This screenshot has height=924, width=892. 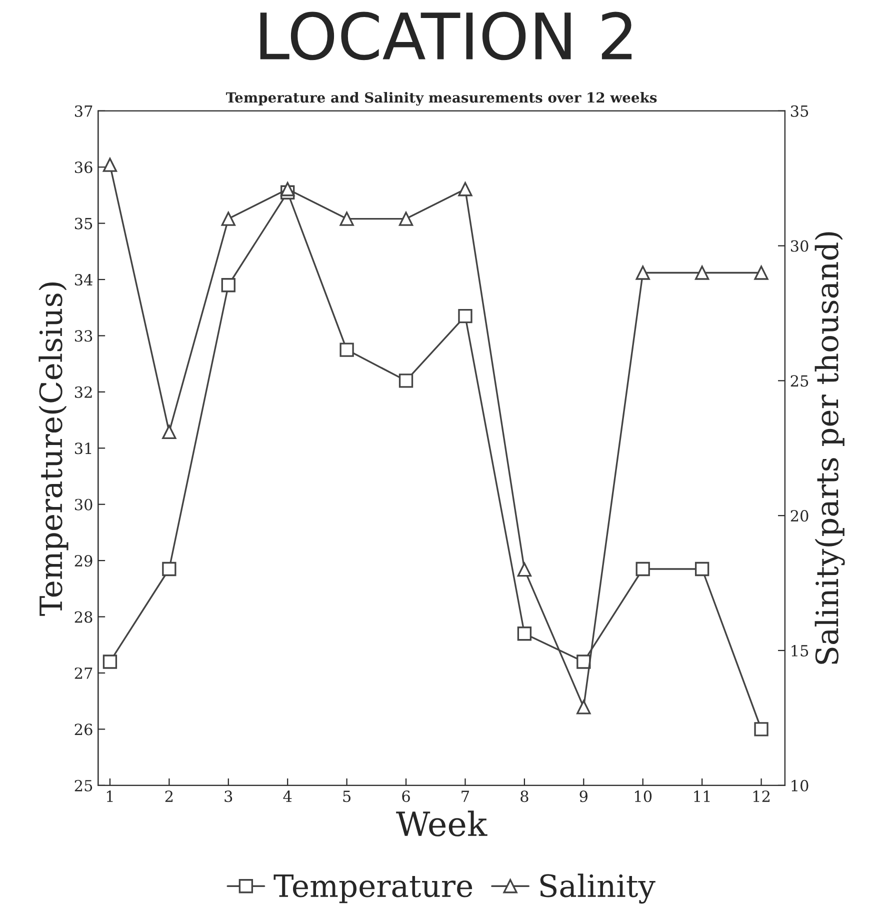 I want to click on y-tick-label: 25, so click(x=83, y=786).